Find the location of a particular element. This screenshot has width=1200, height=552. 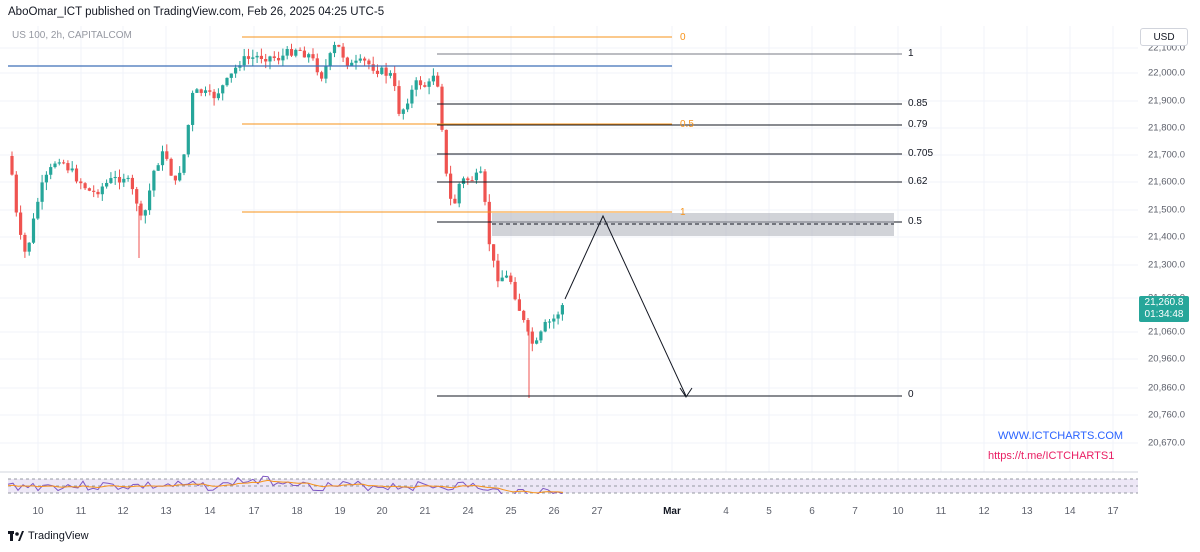

time-axis-label: 19 is located at coordinates (340, 511).